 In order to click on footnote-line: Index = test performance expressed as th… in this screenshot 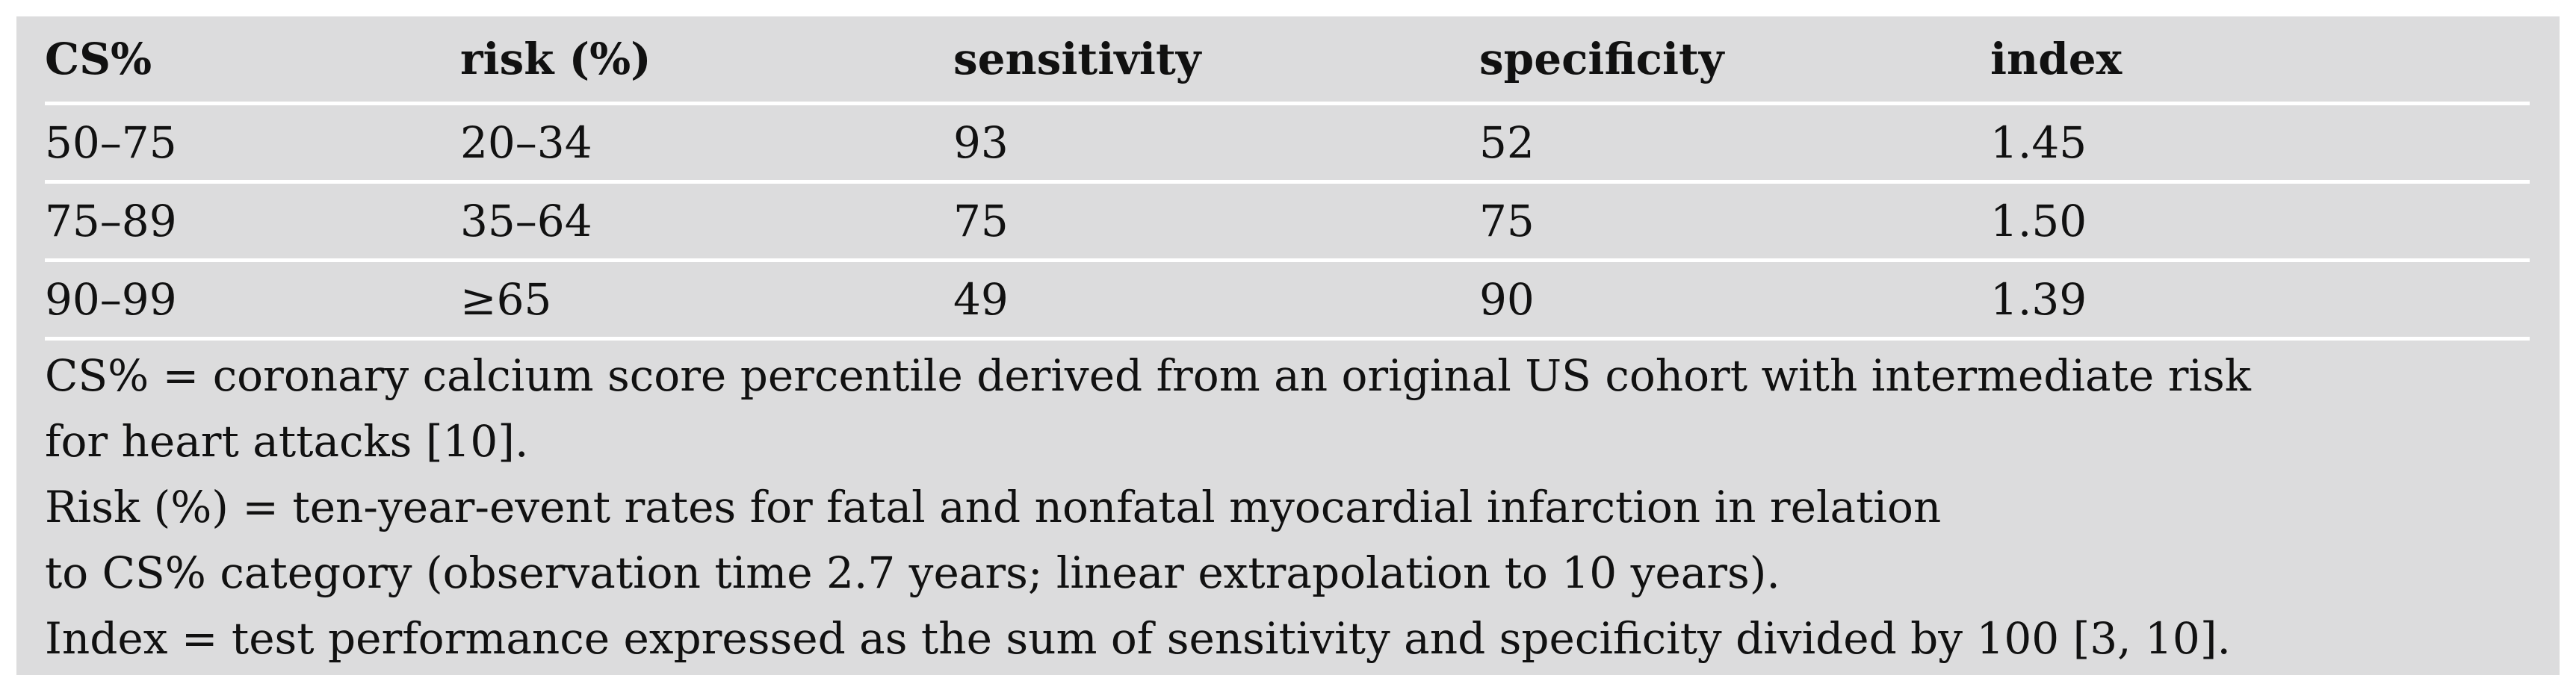, I will do `click(1138, 639)`.